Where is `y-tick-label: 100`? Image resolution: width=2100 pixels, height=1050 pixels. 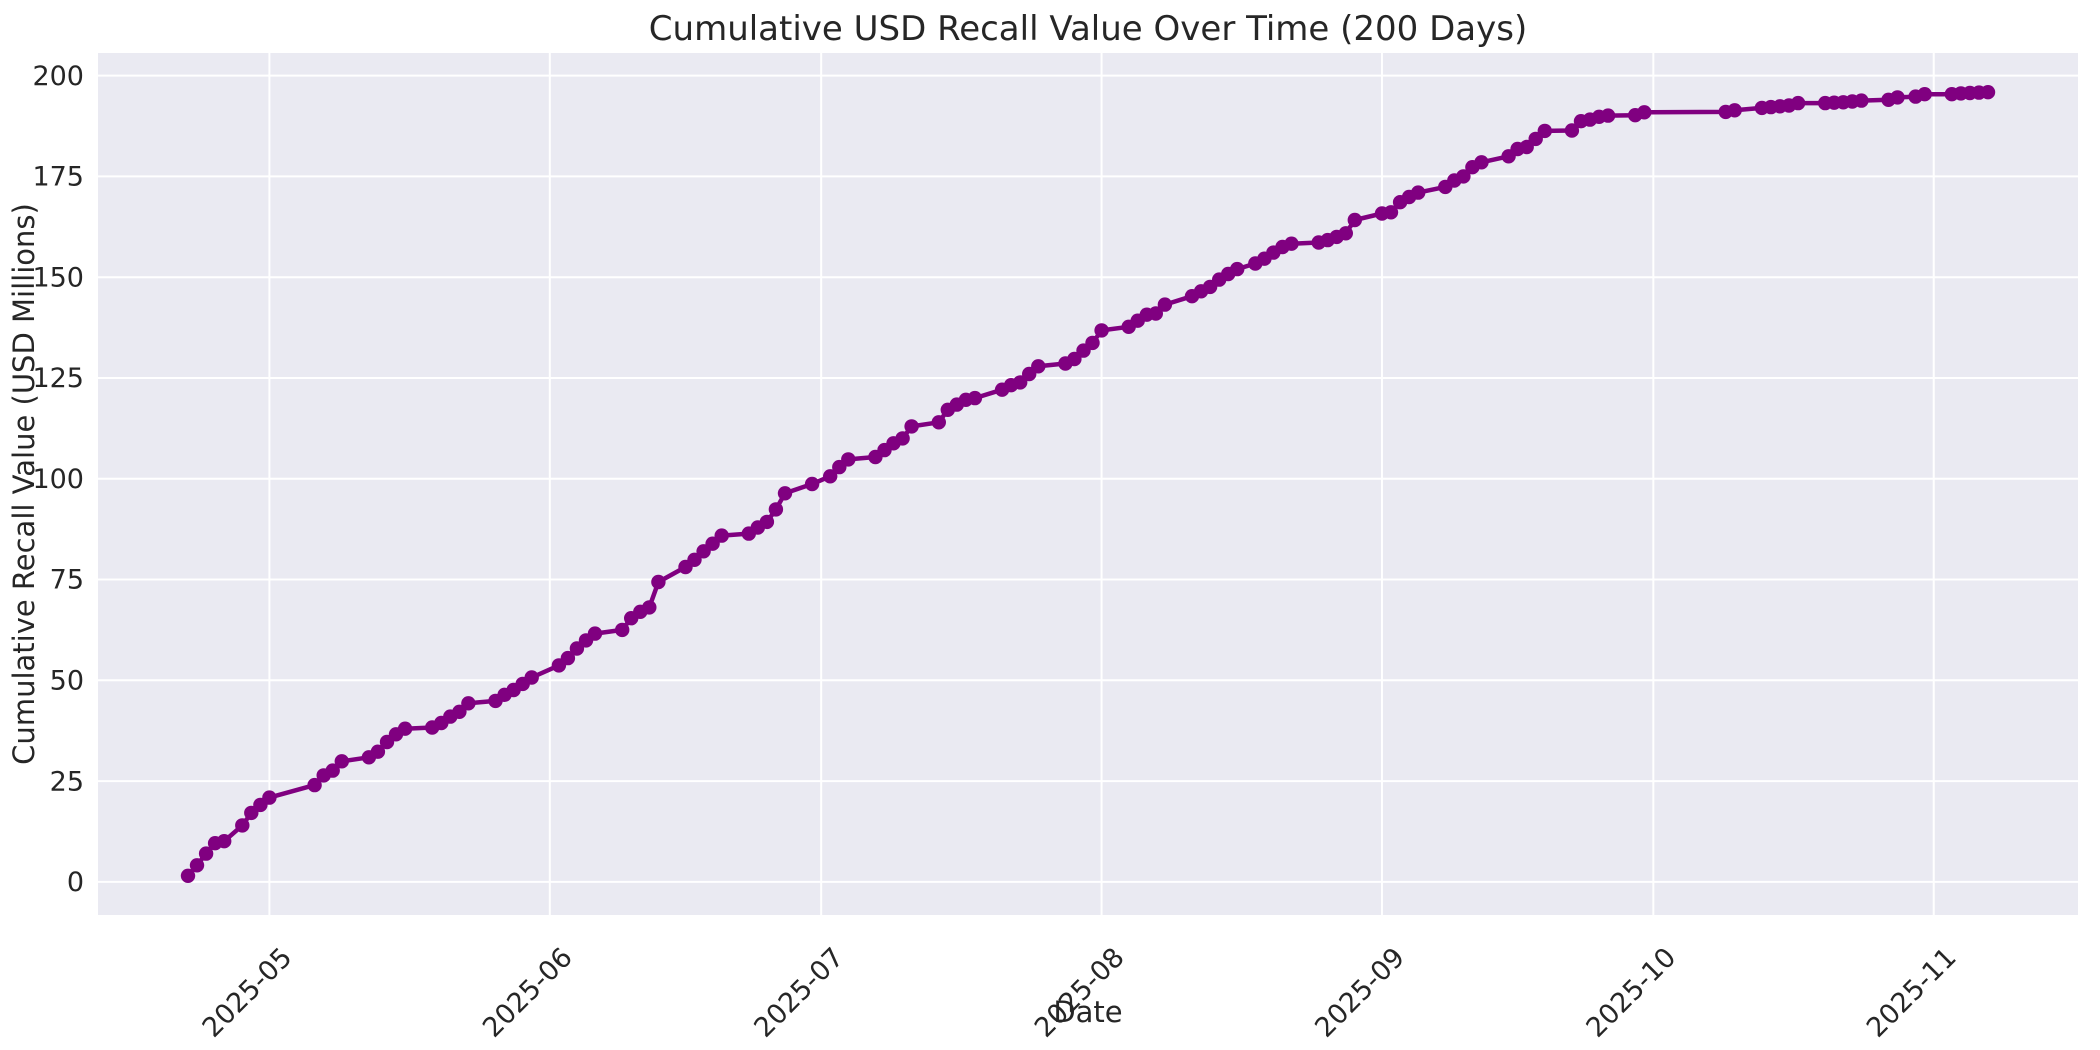 y-tick-label: 100 is located at coordinates (58, 479).